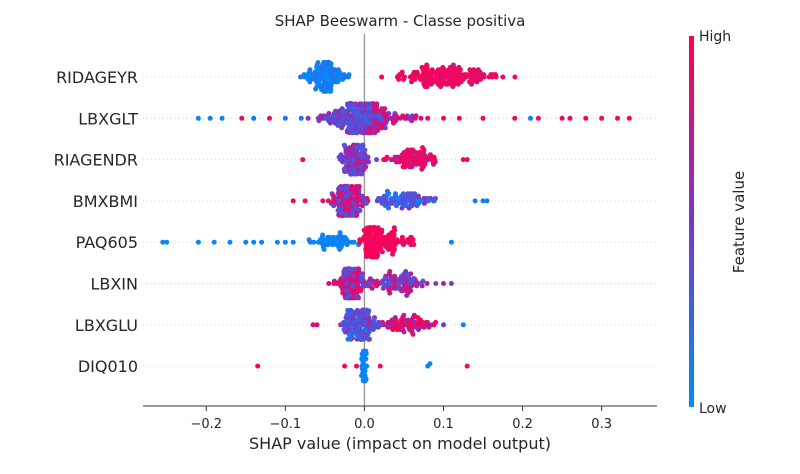 This screenshot has width=800, height=474. What do you see at coordinates (206, 424) in the screenshot?
I see `x-tick-label: −0.2` at bounding box center [206, 424].